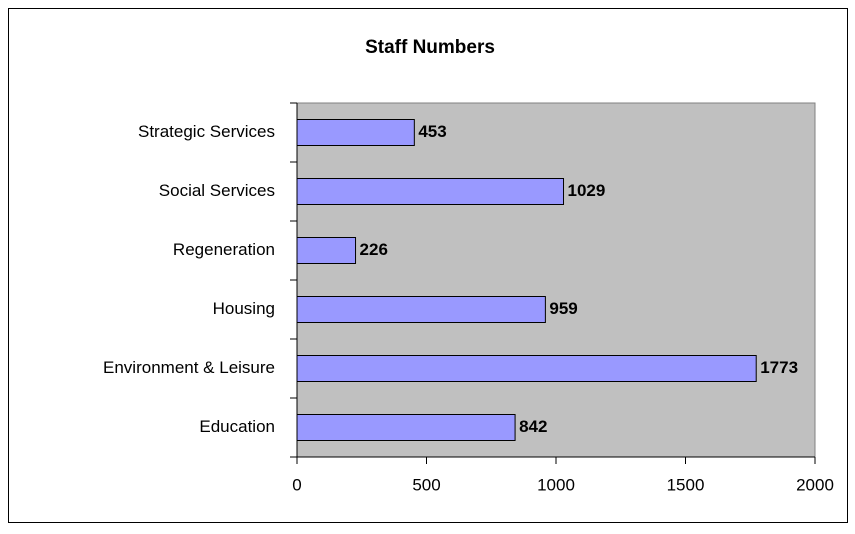 Image resolution: width=855 pixels, height=534 pixels. What do you see at coordinates (432, 131) in the screenshot?
I see `data-label: 453` at bounding box center [432, 131].